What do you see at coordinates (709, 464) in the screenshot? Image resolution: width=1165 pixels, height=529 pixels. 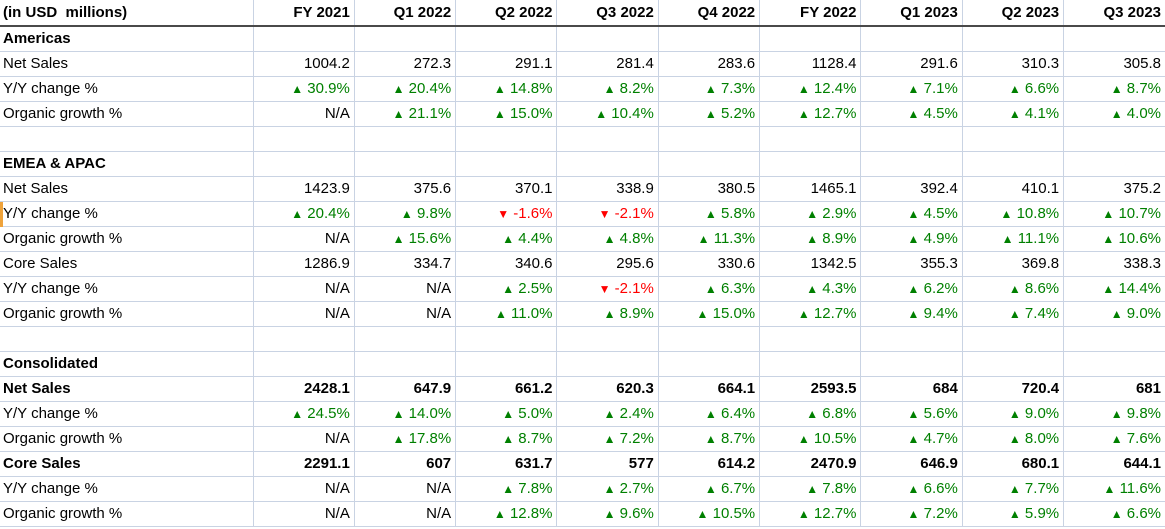 I see `cell: 614.2` at bounding box center [709, 464].